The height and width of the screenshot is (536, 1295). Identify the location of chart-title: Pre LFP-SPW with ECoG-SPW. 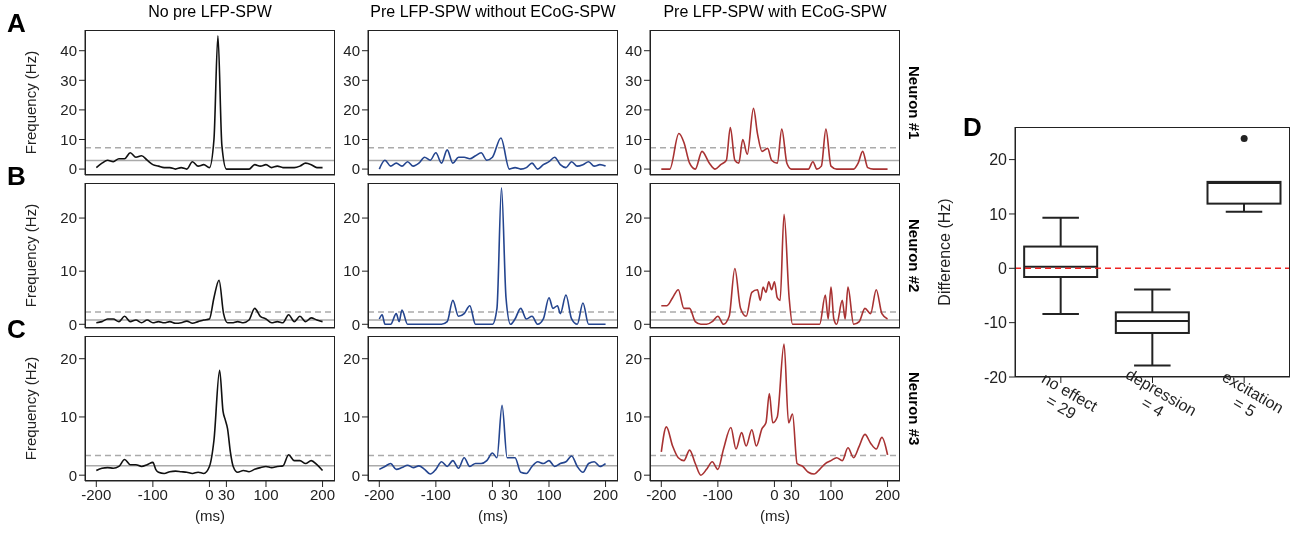
(775, 12).